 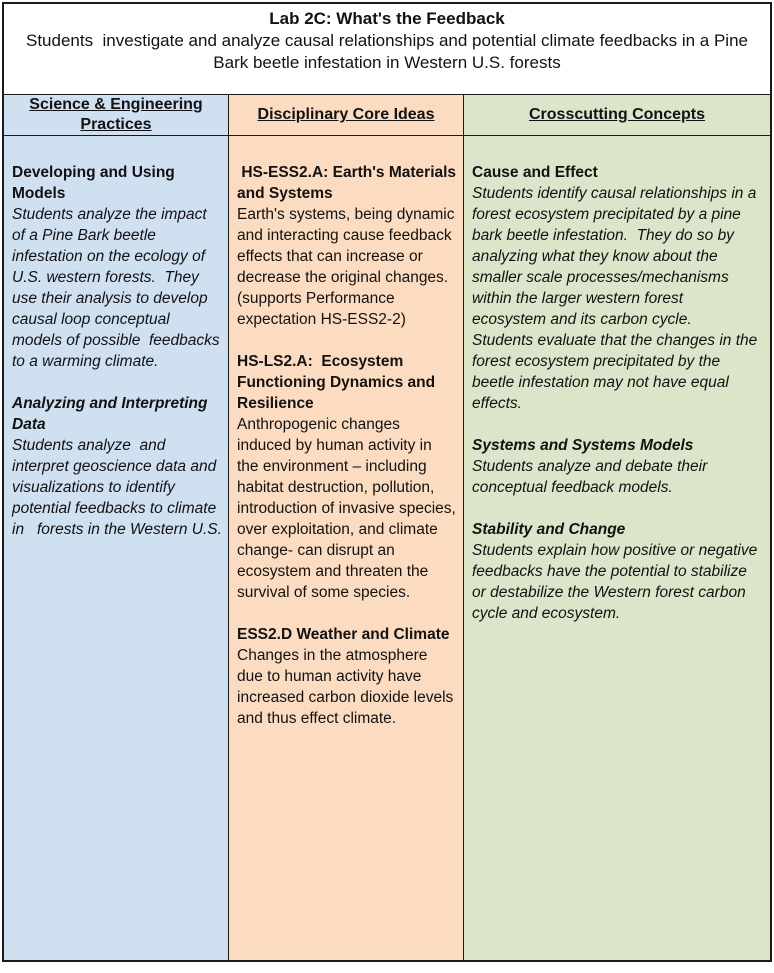 I want to click on block-heading: ESS2.D Weather and Climate, so click(x=343, y=634).